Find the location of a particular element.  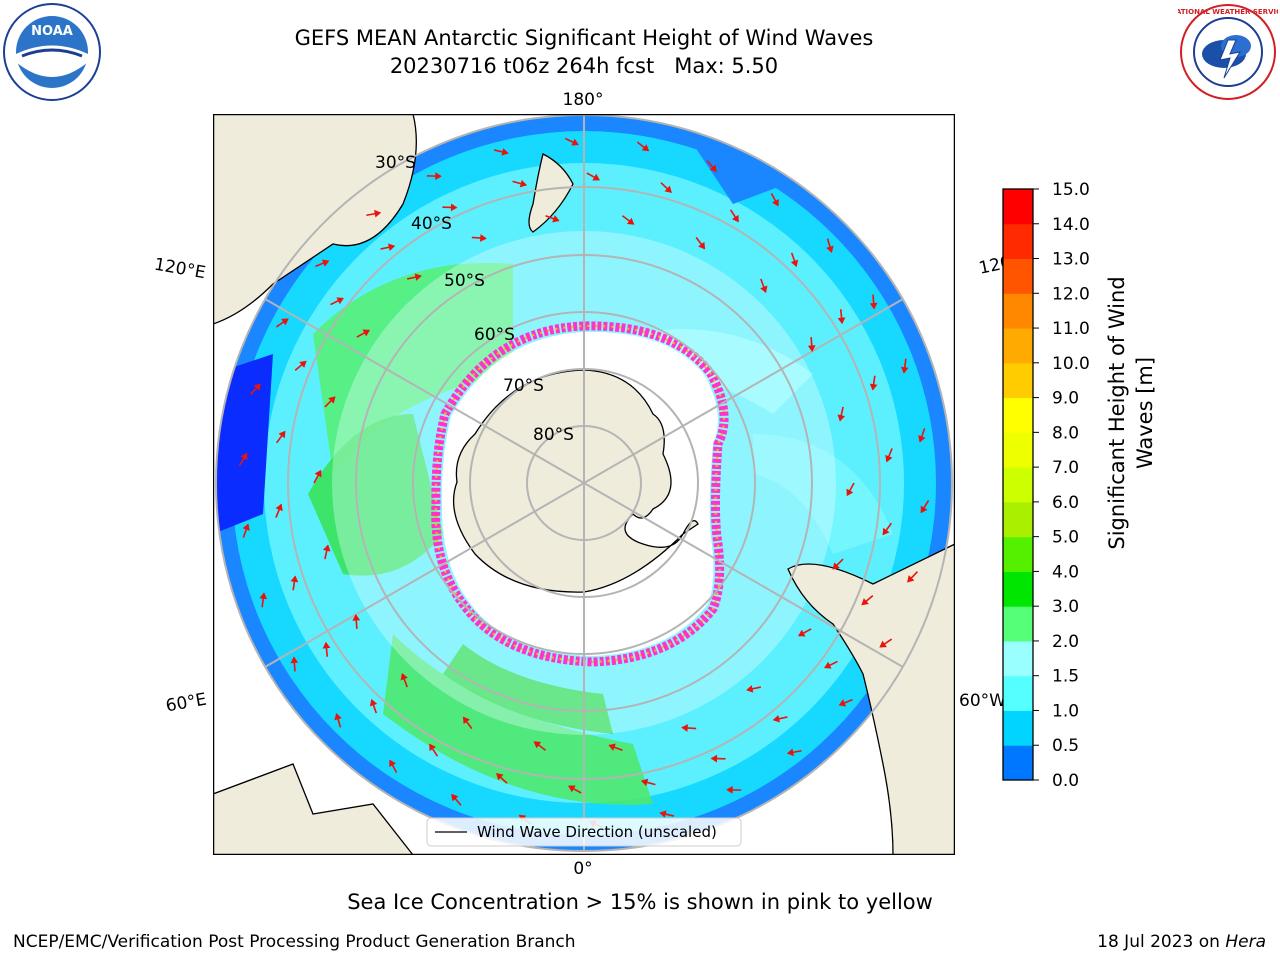

colorbar-tick-label: 2.0 is located at coordinates (1065, 642).